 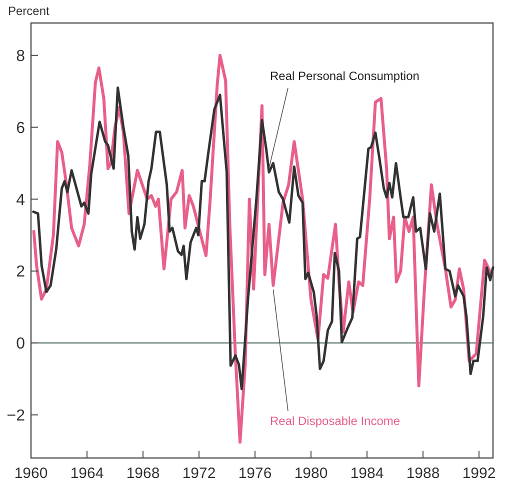 I want to click on y-axis-title: Percent, so click(x=29, y=11).